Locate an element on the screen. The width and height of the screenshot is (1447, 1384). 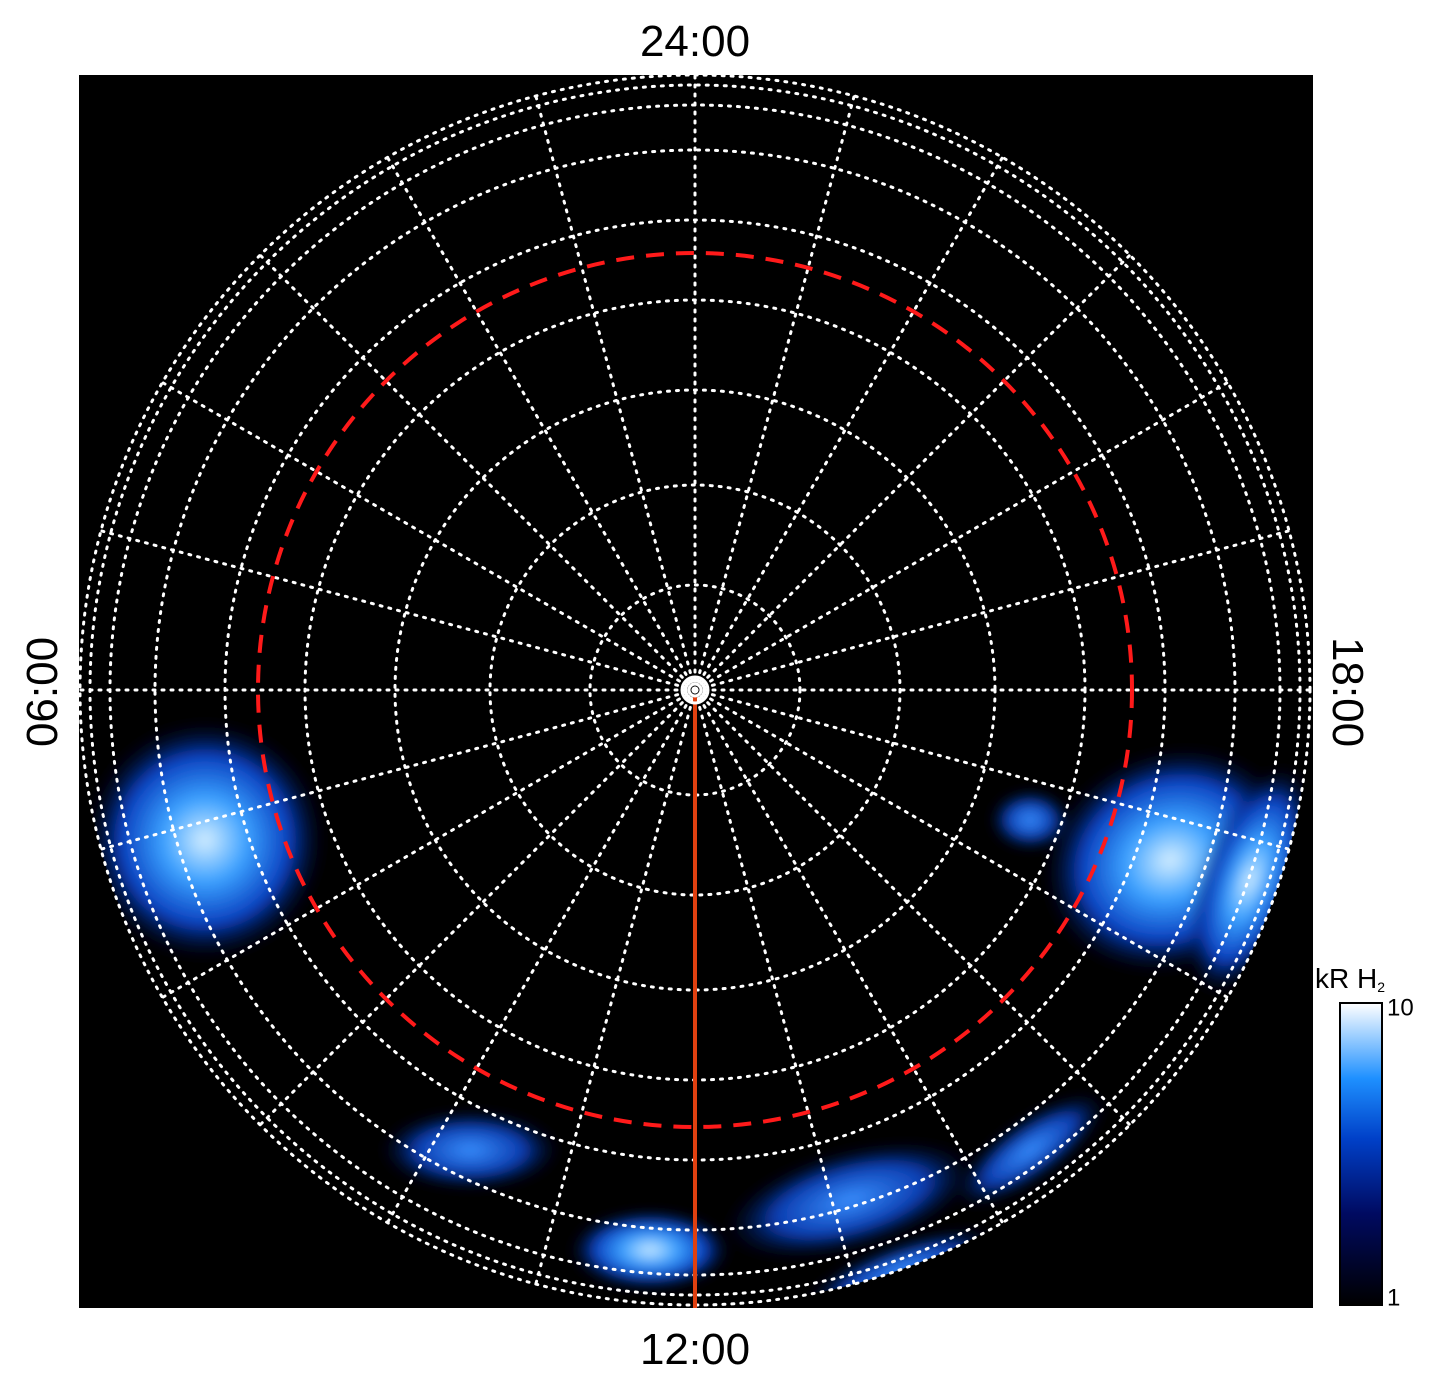
colorbar-tick-label: 10 is located at coordinates (1400, 1007).